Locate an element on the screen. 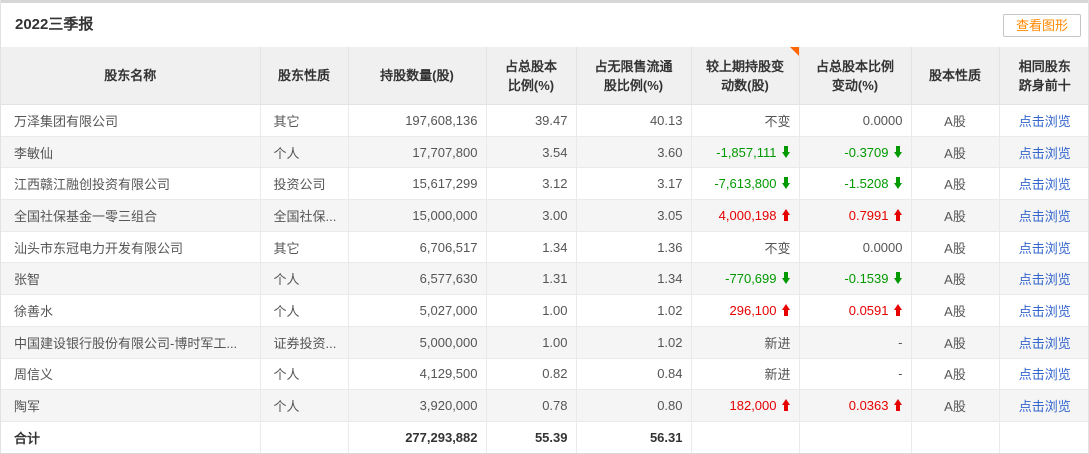 This screenshot has width=1089, height=454. cell-pct_float: 40.13 is located at coordinates (633, 120).